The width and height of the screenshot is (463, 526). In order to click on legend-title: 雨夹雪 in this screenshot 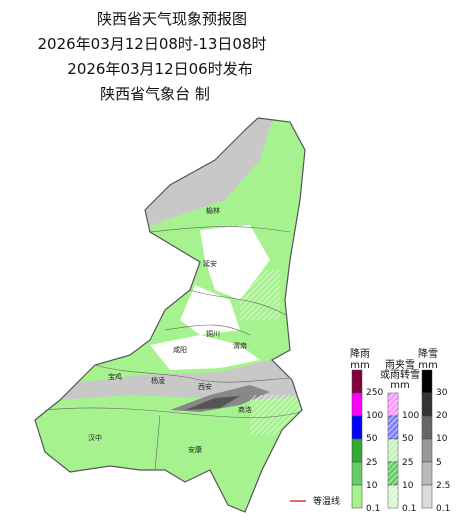, I will do `click(400, 364)`.